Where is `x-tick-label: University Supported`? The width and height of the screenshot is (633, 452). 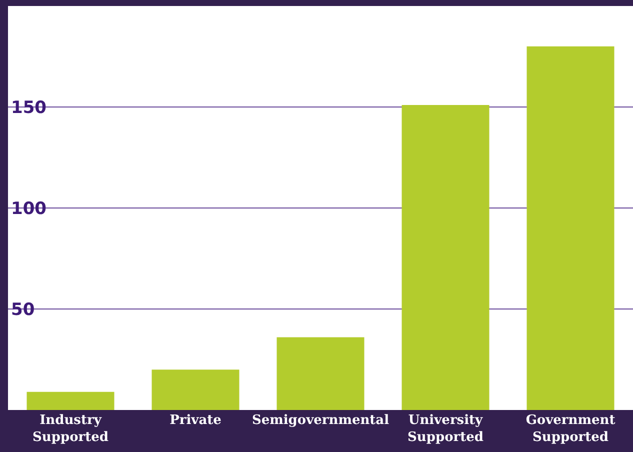
x-tick-label: University Supported is located at coordinates (446, 429).